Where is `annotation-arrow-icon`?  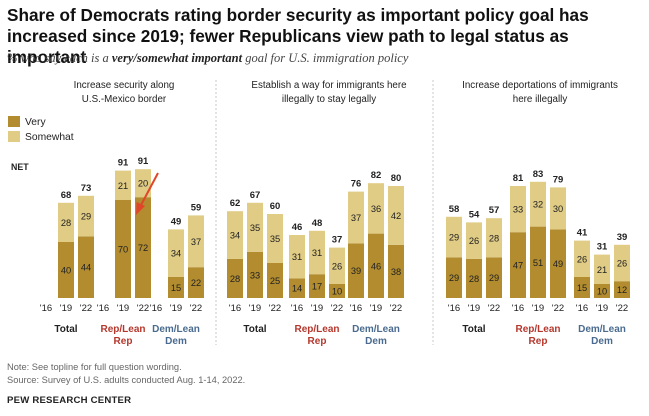 annotation-arrow-icon is located at coordinates (140, 208).